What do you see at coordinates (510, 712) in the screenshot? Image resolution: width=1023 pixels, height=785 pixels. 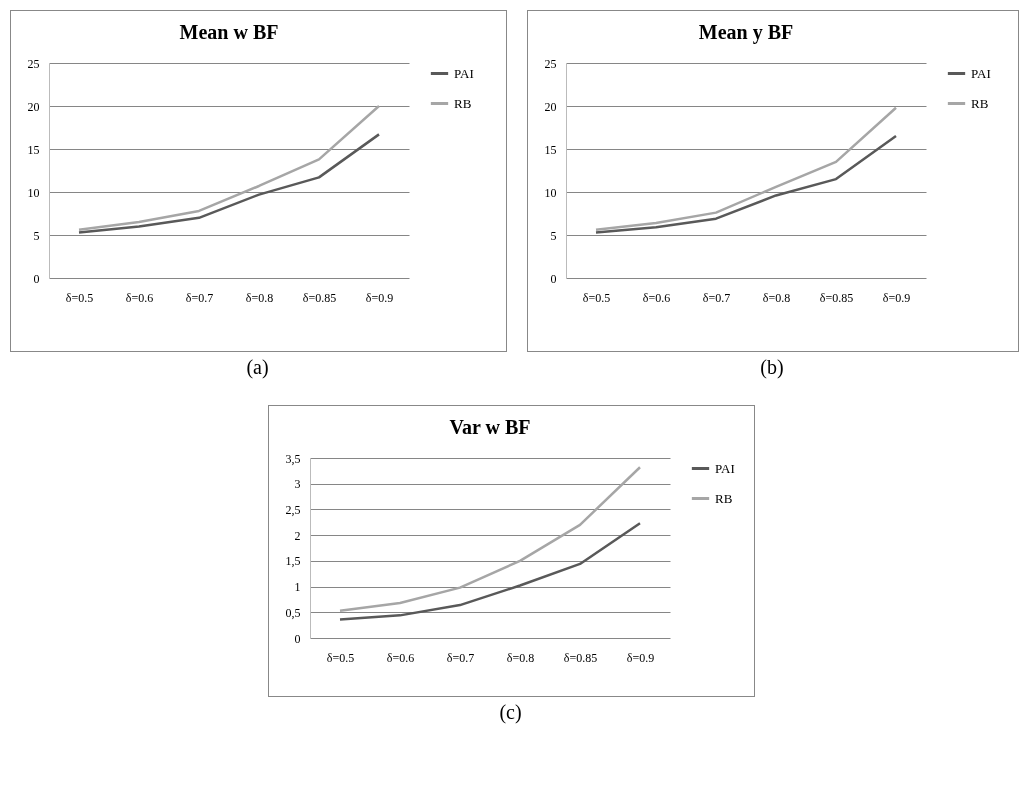 I see `text: (c)` at bounding box center [510, 712].